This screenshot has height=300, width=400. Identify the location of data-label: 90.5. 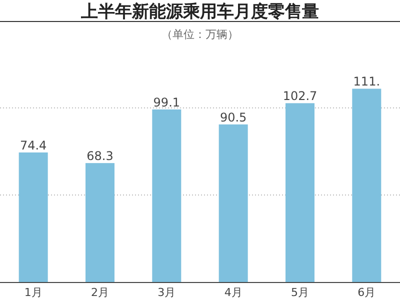
(233, 117).